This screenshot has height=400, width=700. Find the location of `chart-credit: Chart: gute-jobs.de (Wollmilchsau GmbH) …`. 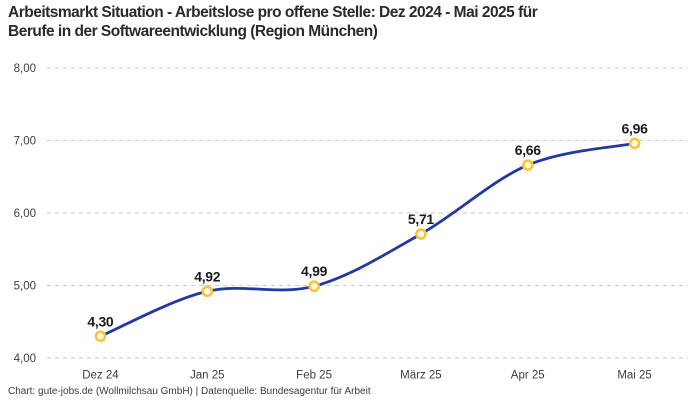

chart-credit: Chart: gute-jobs.de (Wollmilchsau GmbH) … is located at coordinates (189, 391).